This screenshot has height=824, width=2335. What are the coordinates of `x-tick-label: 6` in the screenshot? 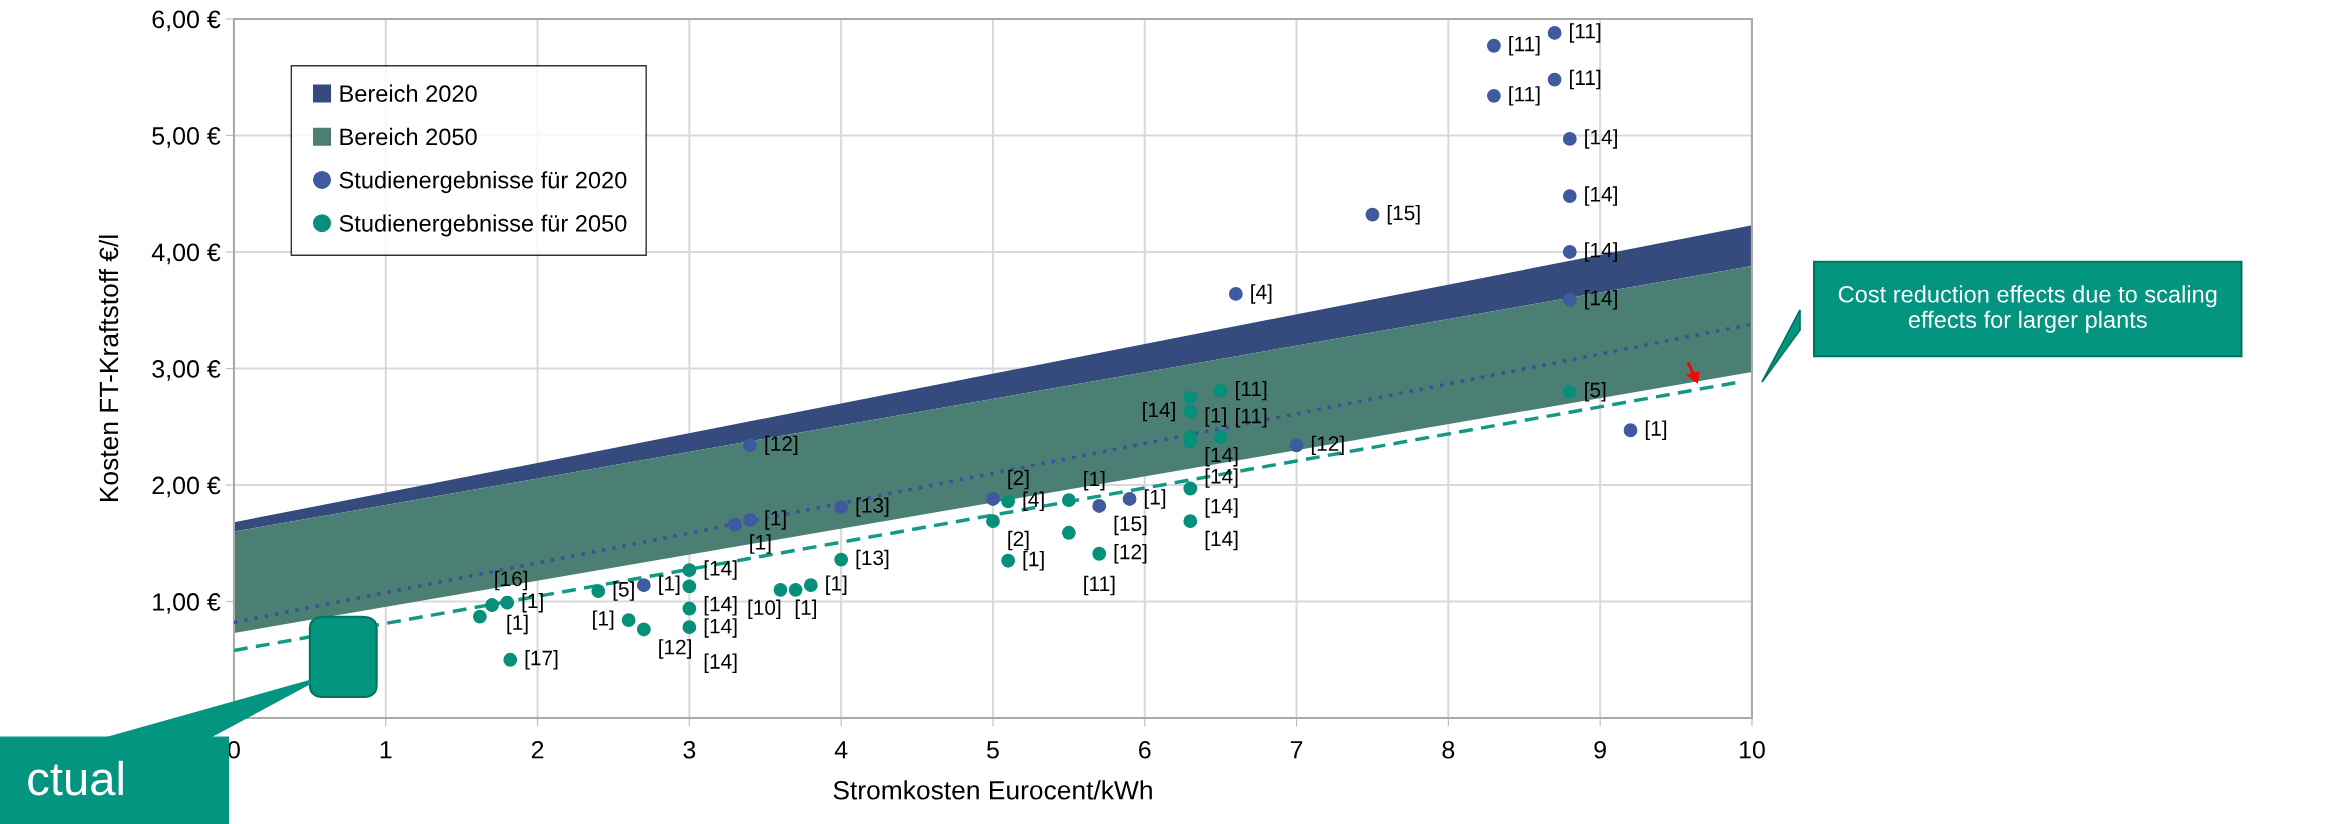 It's located at (1145, 749).